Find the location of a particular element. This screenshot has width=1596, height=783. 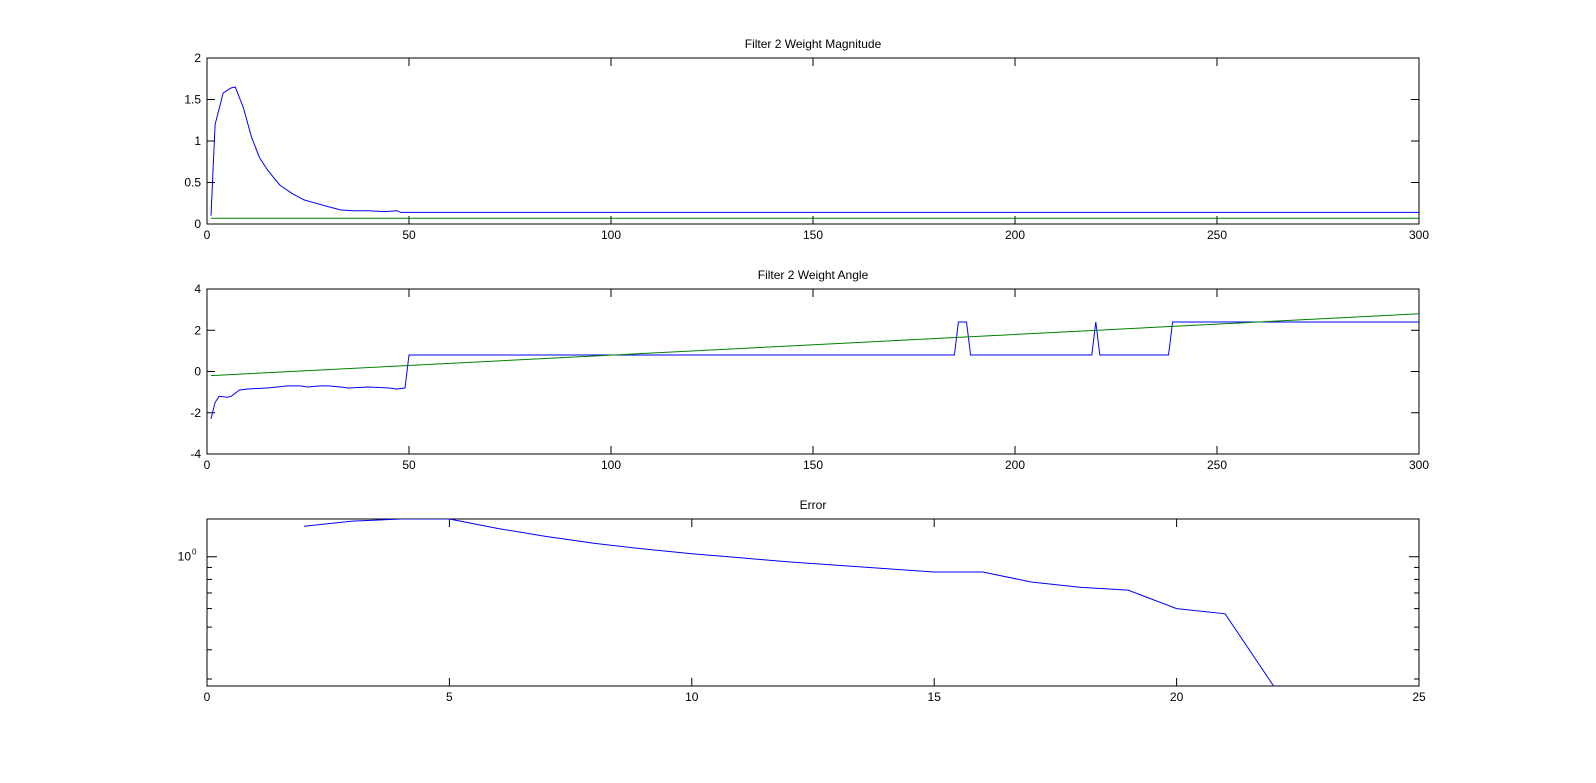

x-tick-label: 5 is located at coordinates (449, 697).